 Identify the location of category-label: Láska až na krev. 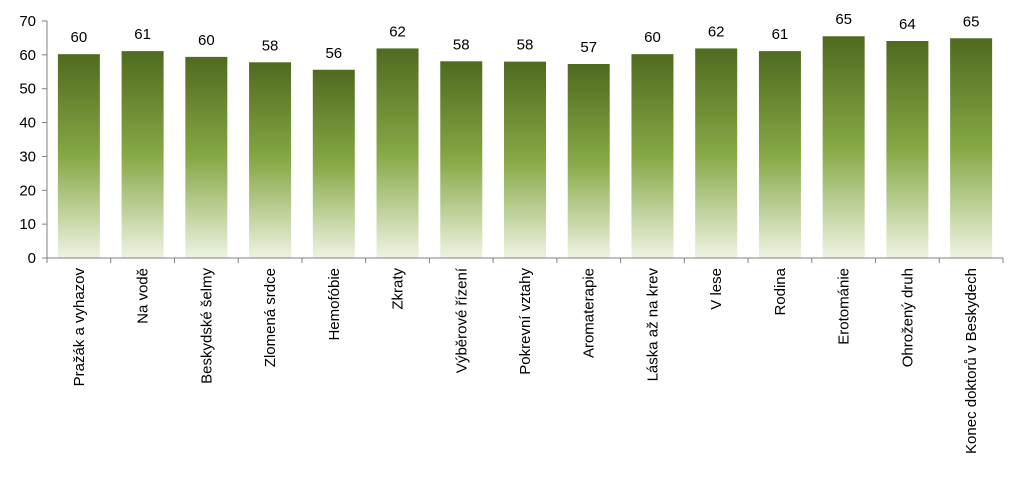
(652, 325).